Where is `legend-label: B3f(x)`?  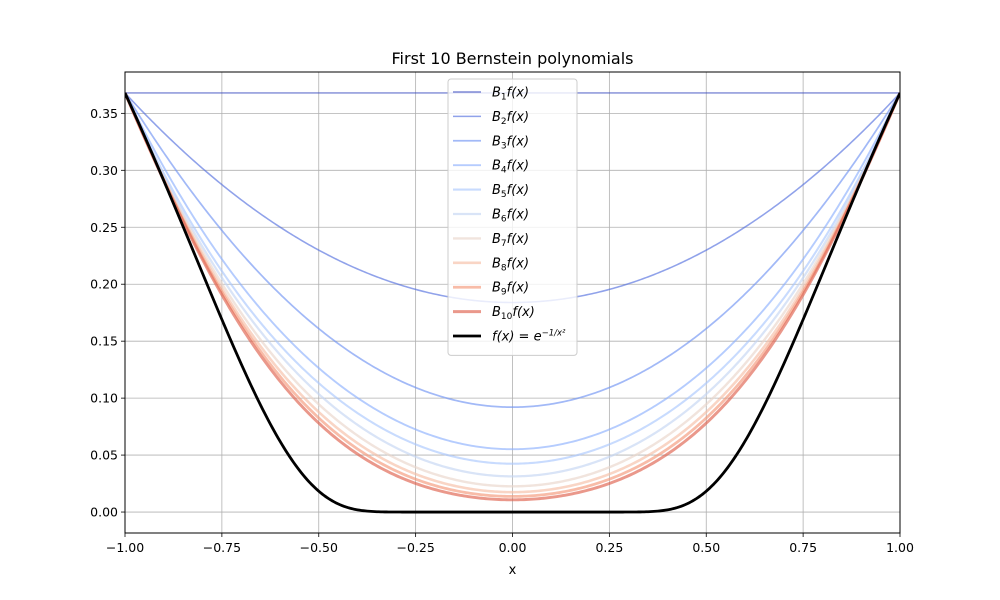
legend-label: B3f(x) is located at coordinates (510, 142).